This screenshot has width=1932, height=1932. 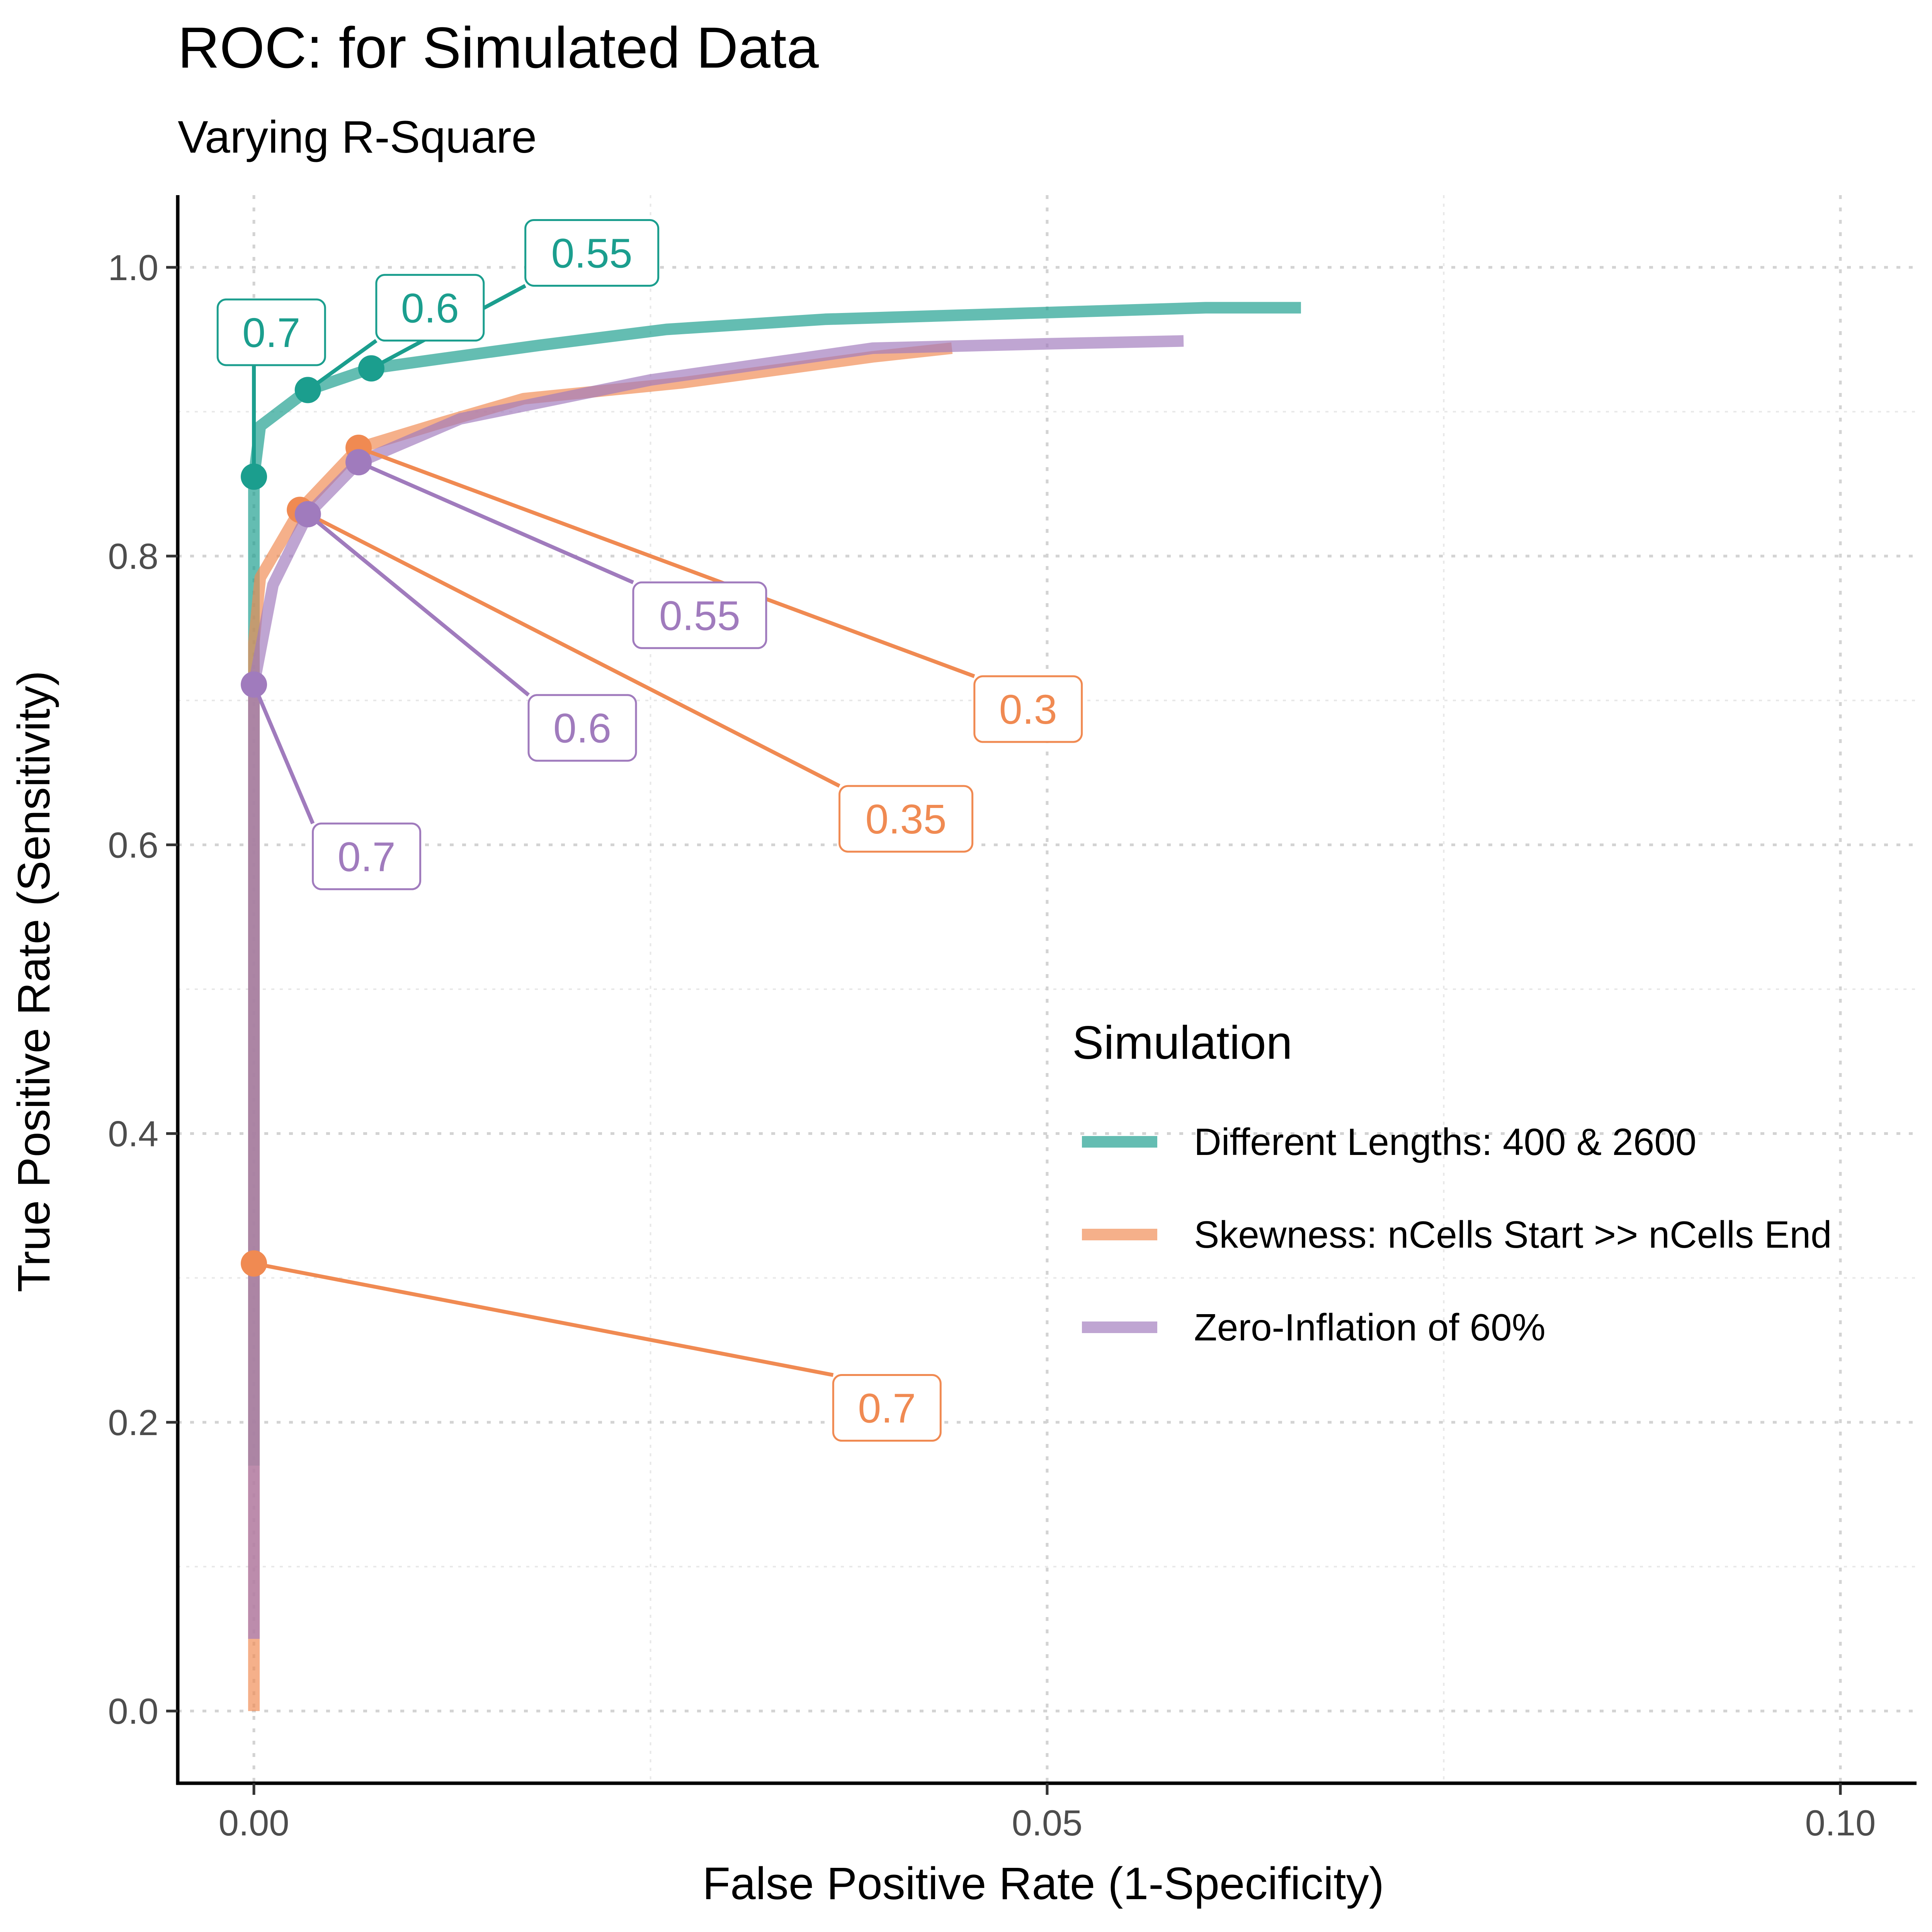 I want to click on x-tick-label: 0.05, so click(x=1048, y=1823).